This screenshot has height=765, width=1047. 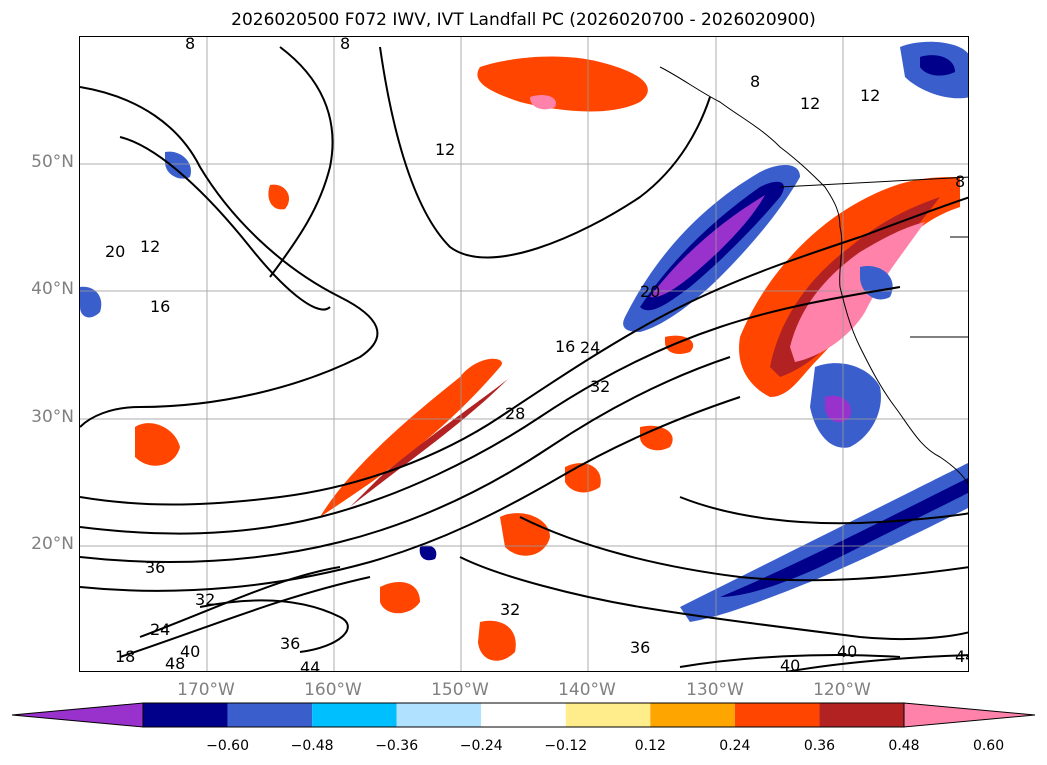 What do you see at coordinates (819, 746) in the screenshot?
I see `colorbar-tick-label: 0.36` at bounding box center [819, 746].